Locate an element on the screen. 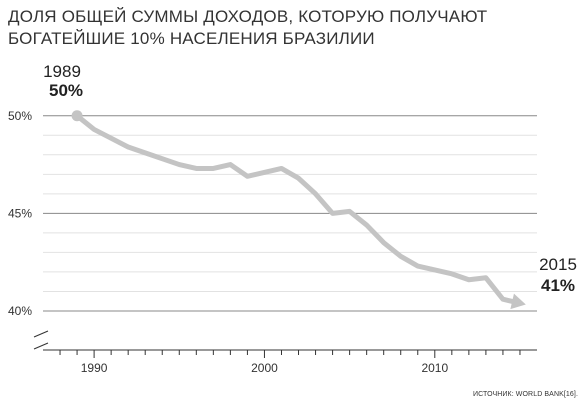 The image size is (584, 402). x-tick-label: 2000 is located at coordinates (264, 368).